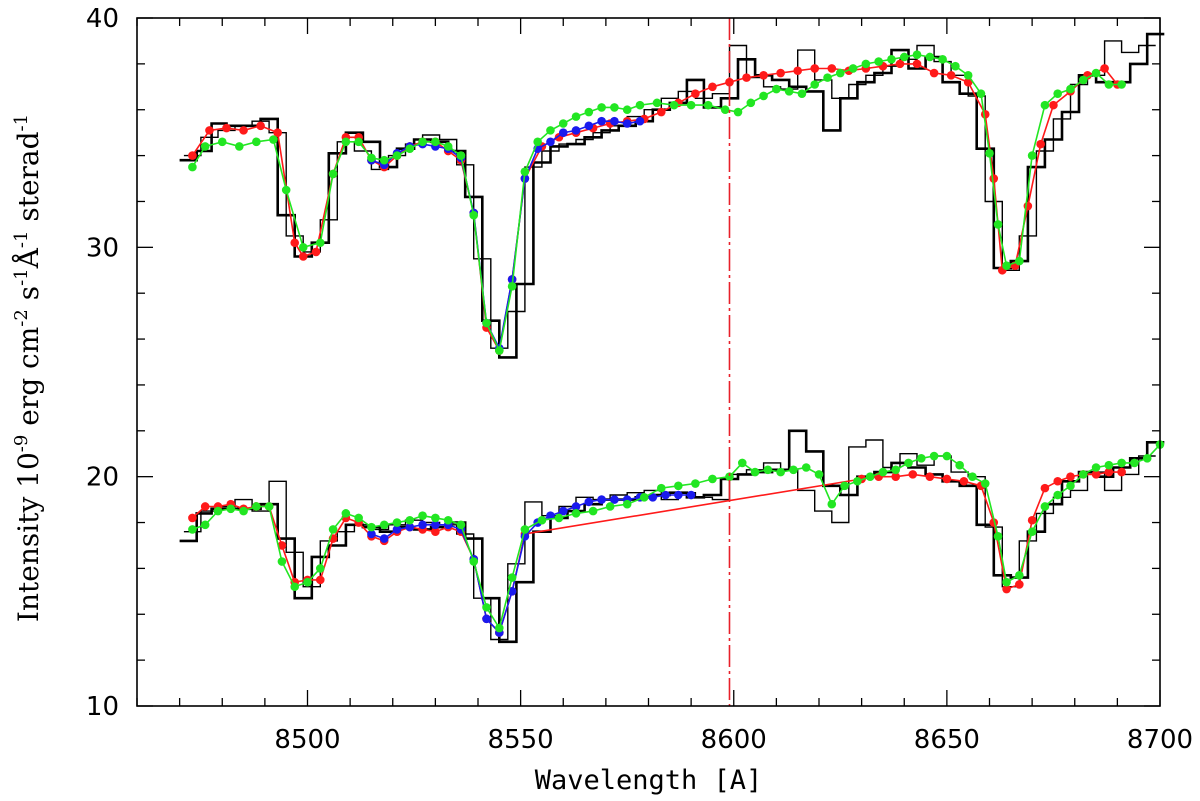 The width and height of the screenshot is (1200, 801). I want to click on y-tick-label: 20, so click(102, 478).